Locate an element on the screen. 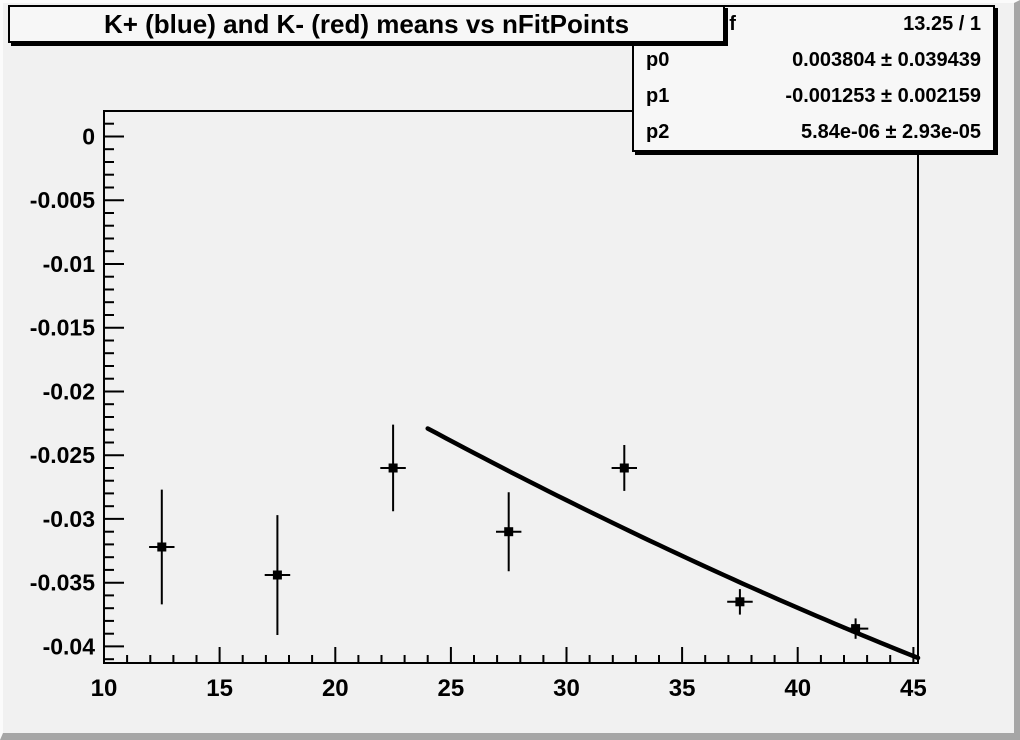 Image resolution: width=1020 pixels, height=740 pixels. x-axis: 10 15 20 25 30 35 40 45 is located at coordinates (509, 674).